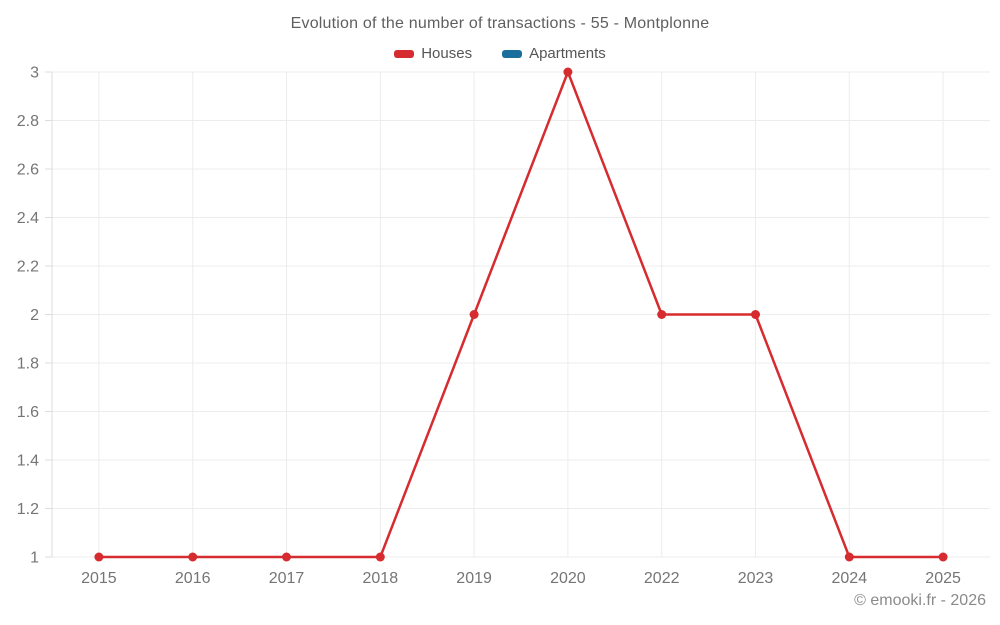 This screenshot has height=625, width=1000. I want to click on y-tick-label: 3, so click(34, 73).